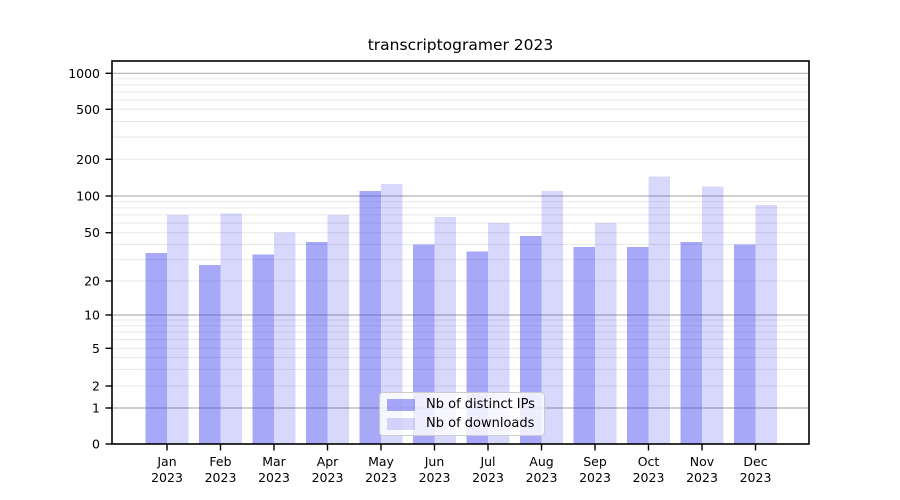  What do you see at coordinates (263, 349) in the screenshot?
I see `bar-distinct-ips-mar` at bounding box center [263, 349].